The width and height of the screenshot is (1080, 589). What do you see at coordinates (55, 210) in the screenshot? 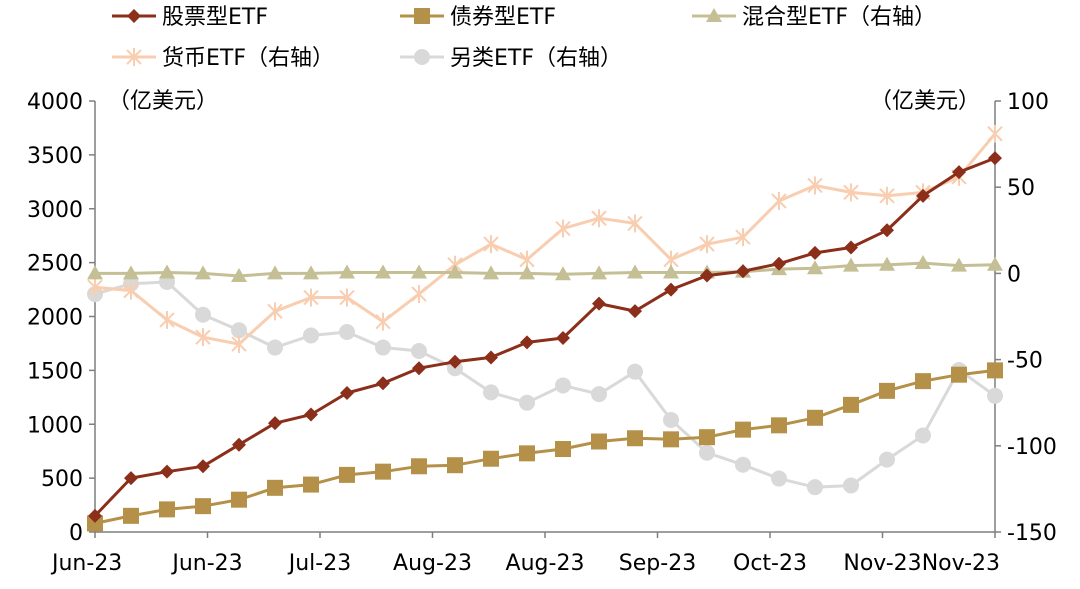
I see `left-tick-label: 3000` at bounding box center [55, 210].